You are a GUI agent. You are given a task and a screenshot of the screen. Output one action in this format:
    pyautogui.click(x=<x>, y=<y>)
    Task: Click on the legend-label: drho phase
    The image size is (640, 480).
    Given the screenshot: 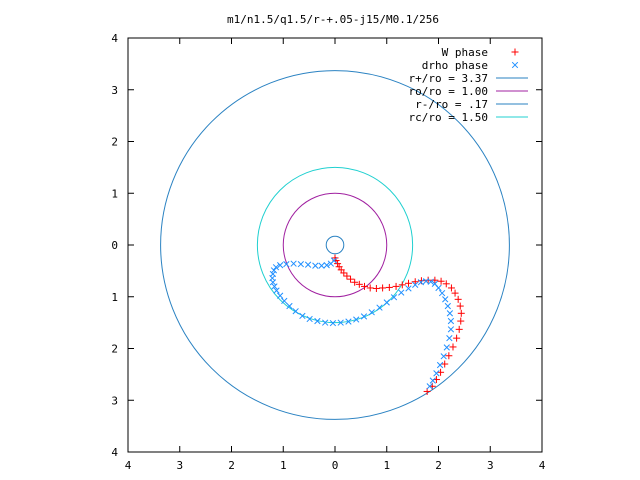 What is the action you would take?
    pyautogui.click(x=455, y=65)
    